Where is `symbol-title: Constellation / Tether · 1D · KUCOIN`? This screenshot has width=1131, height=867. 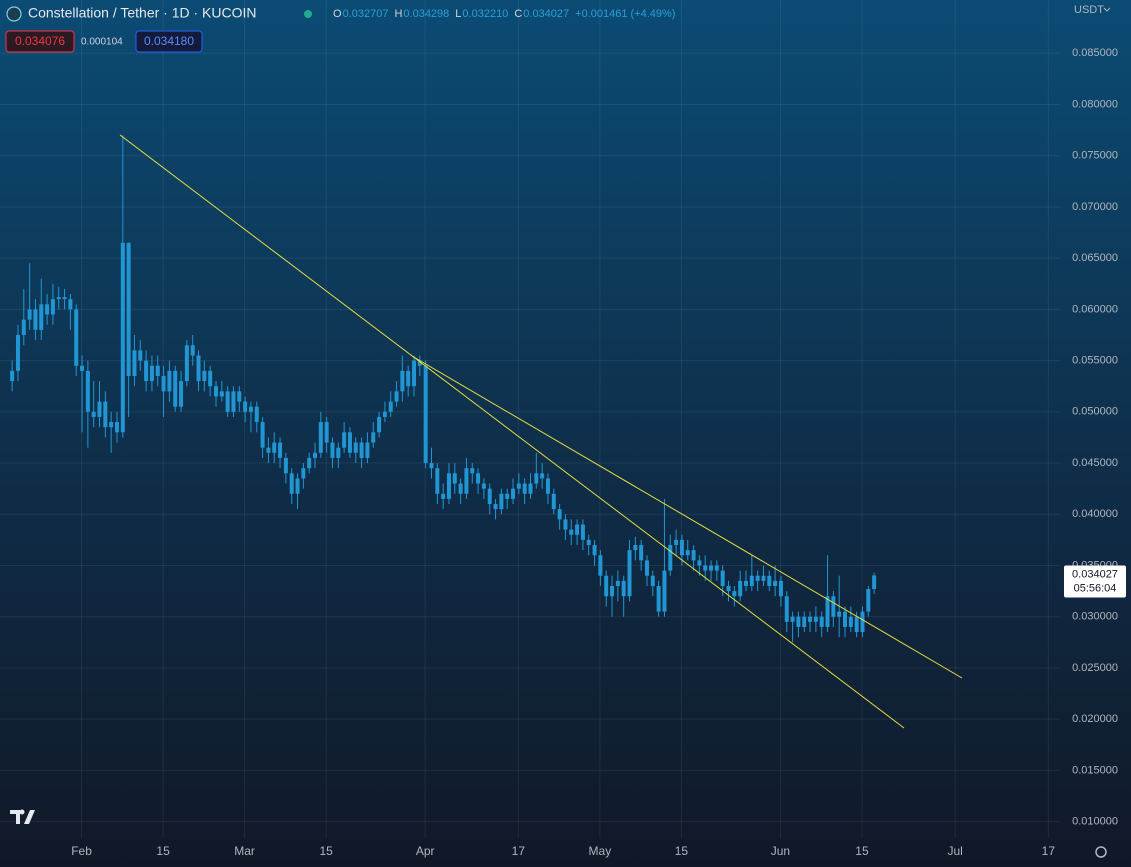
symbol-title: Constellation / Tether · 1D · KUCOIN is located at coordinates (142, 13).